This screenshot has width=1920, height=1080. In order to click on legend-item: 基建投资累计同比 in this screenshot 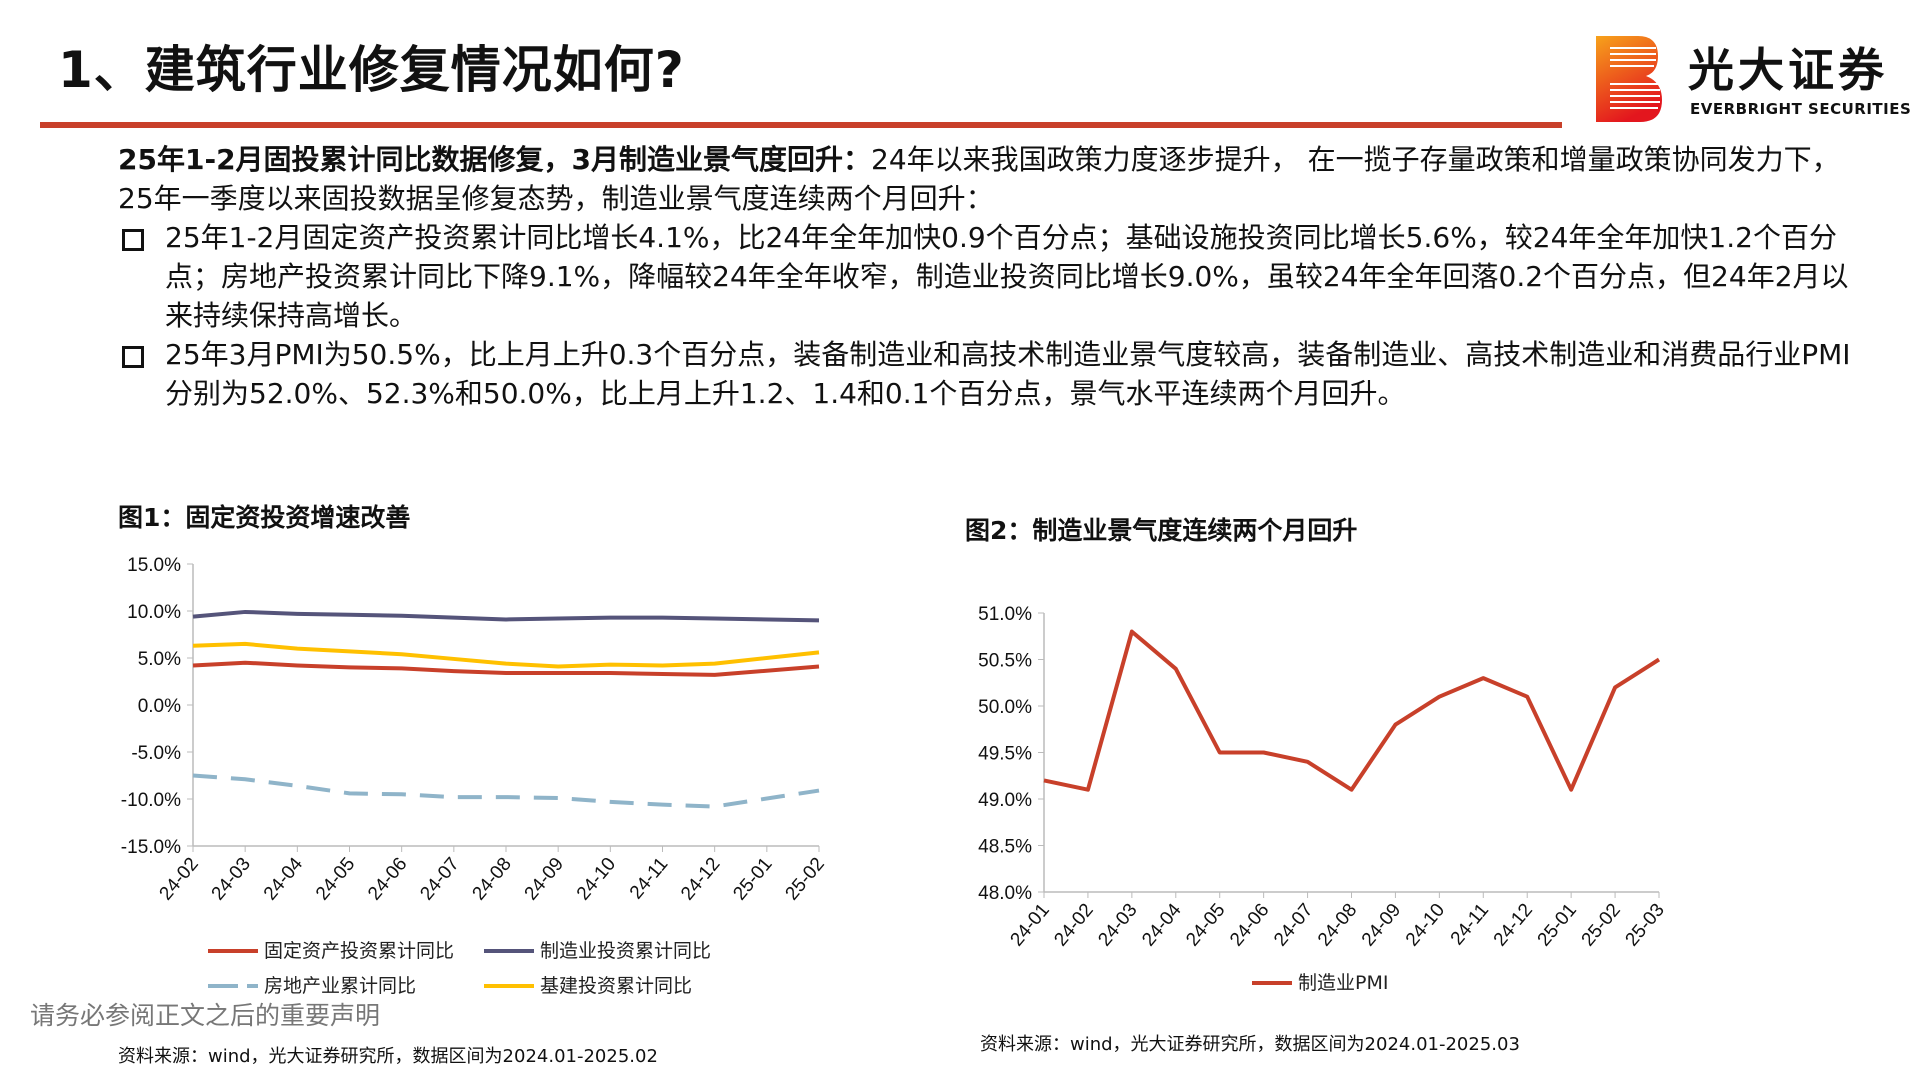, I will do `click(588, 986)`.